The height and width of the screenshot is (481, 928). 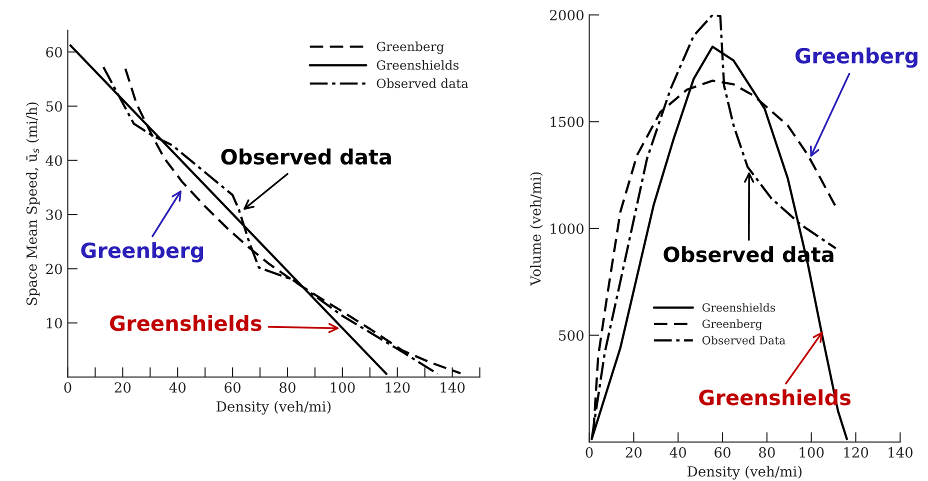 I want to click on annotation: Observed data, so click(x=306, y=156).